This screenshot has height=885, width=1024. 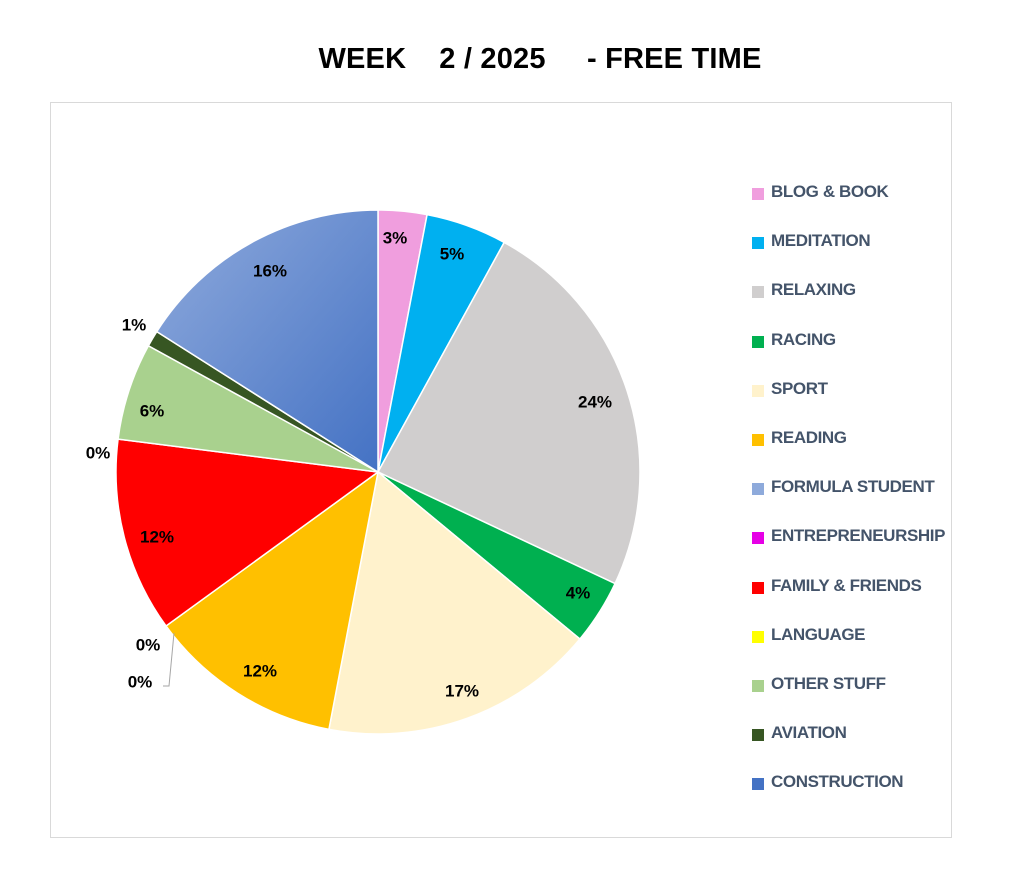 I want to click on legend-label: RELAXING, so click(x=813, y=290).